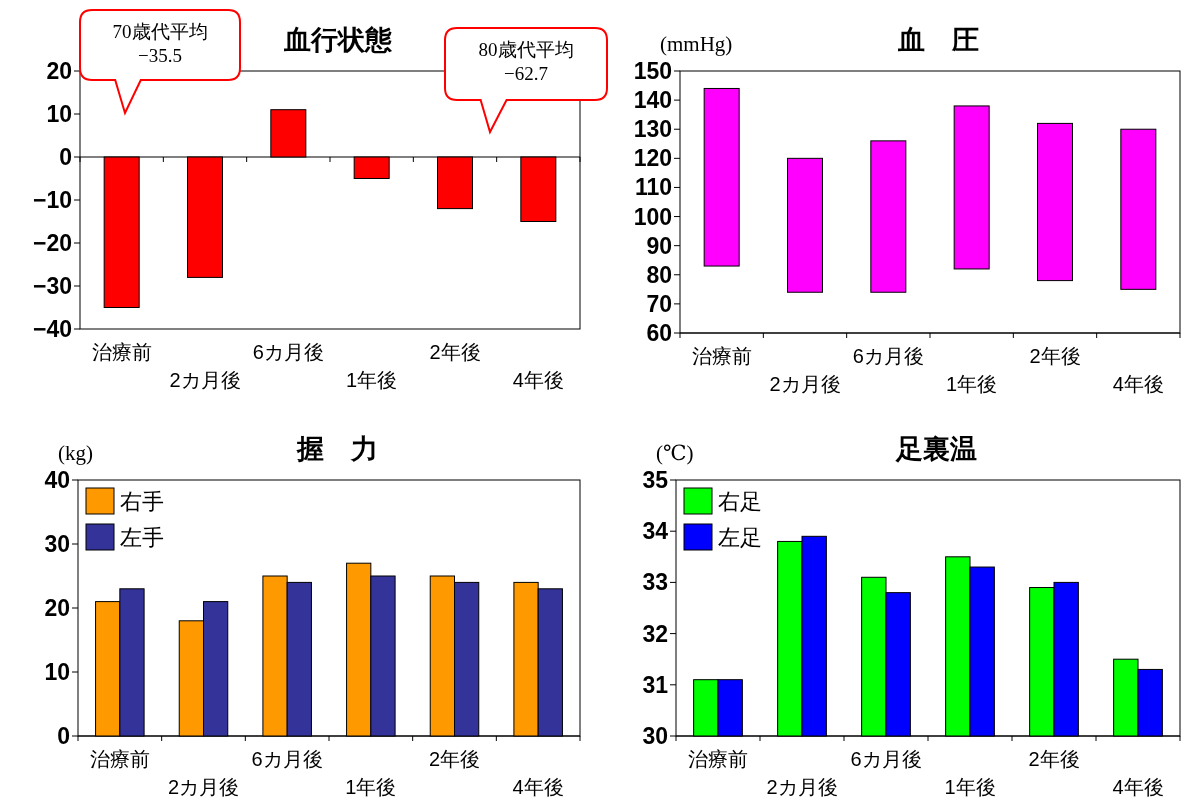 This screenshot has height=805, width=1185. What do you see at coordinates (937, 40) in the screenshot?
I see `chart-title: 血 圧` at bounding box center [937, 40].